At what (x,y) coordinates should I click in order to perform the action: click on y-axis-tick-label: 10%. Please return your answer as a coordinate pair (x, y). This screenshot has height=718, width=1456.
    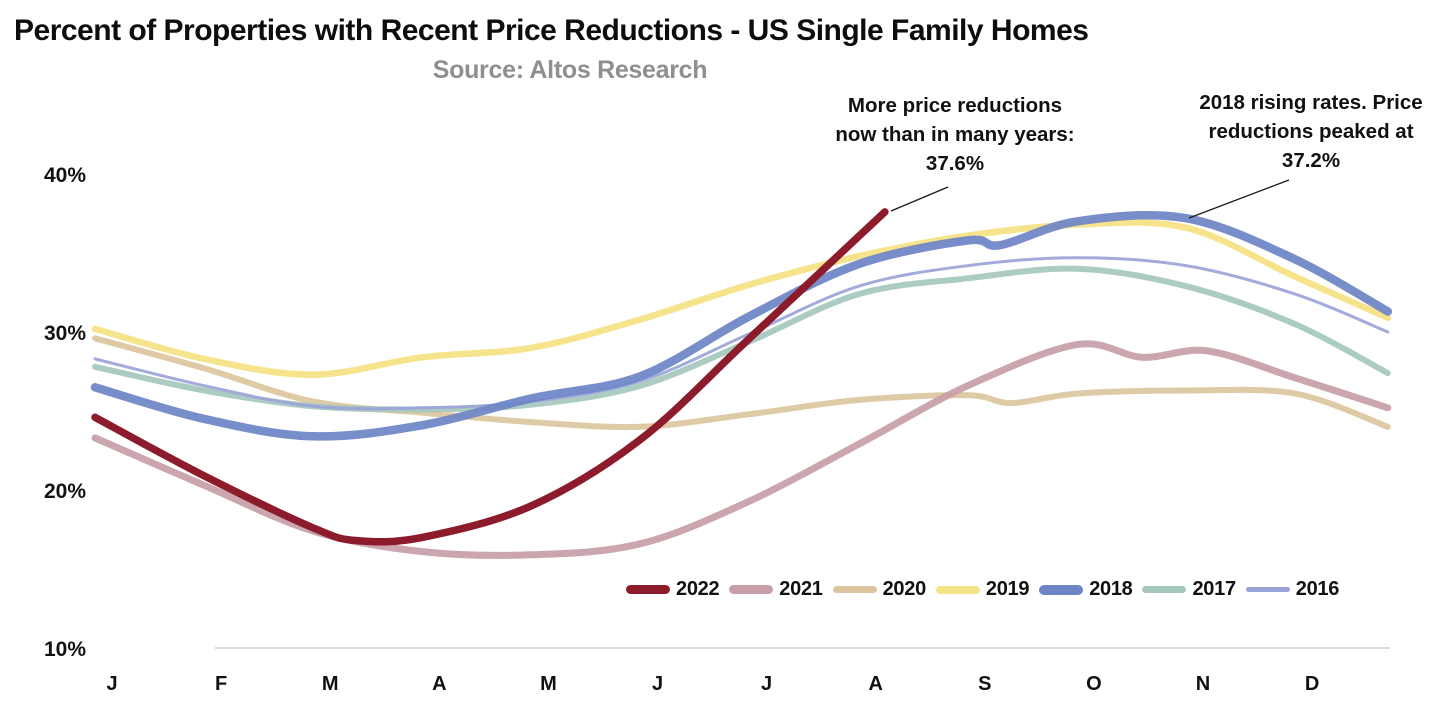
    Looking at the image, I should click on (65, 649).